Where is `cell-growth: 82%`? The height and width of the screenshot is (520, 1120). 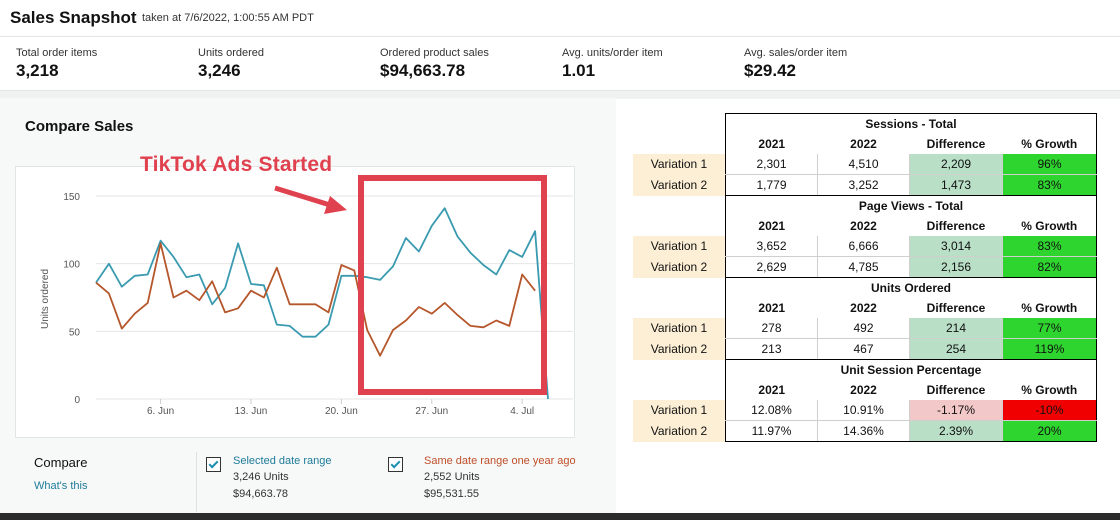 cell-growth: 82% is located at coordinates (1049, 267).